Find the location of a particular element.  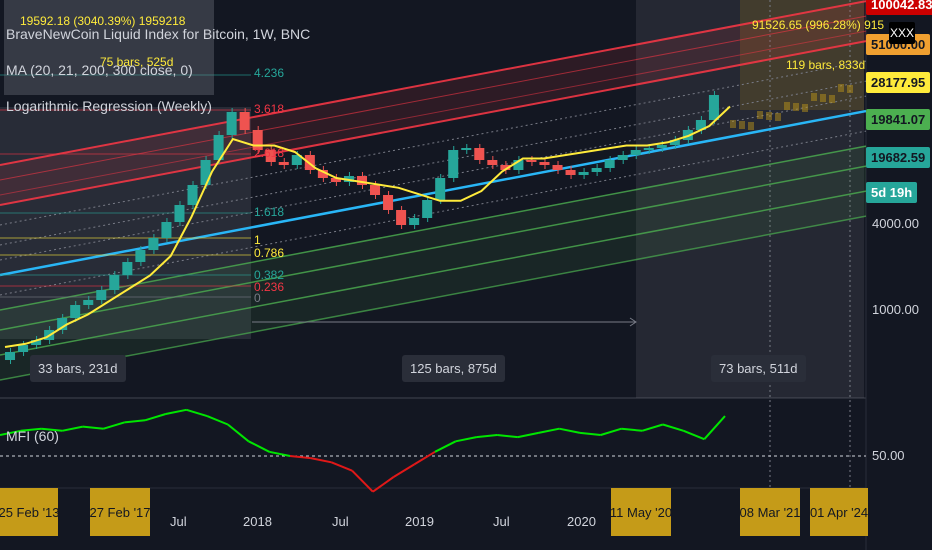

projection-box is located at coordinates (802, 55).